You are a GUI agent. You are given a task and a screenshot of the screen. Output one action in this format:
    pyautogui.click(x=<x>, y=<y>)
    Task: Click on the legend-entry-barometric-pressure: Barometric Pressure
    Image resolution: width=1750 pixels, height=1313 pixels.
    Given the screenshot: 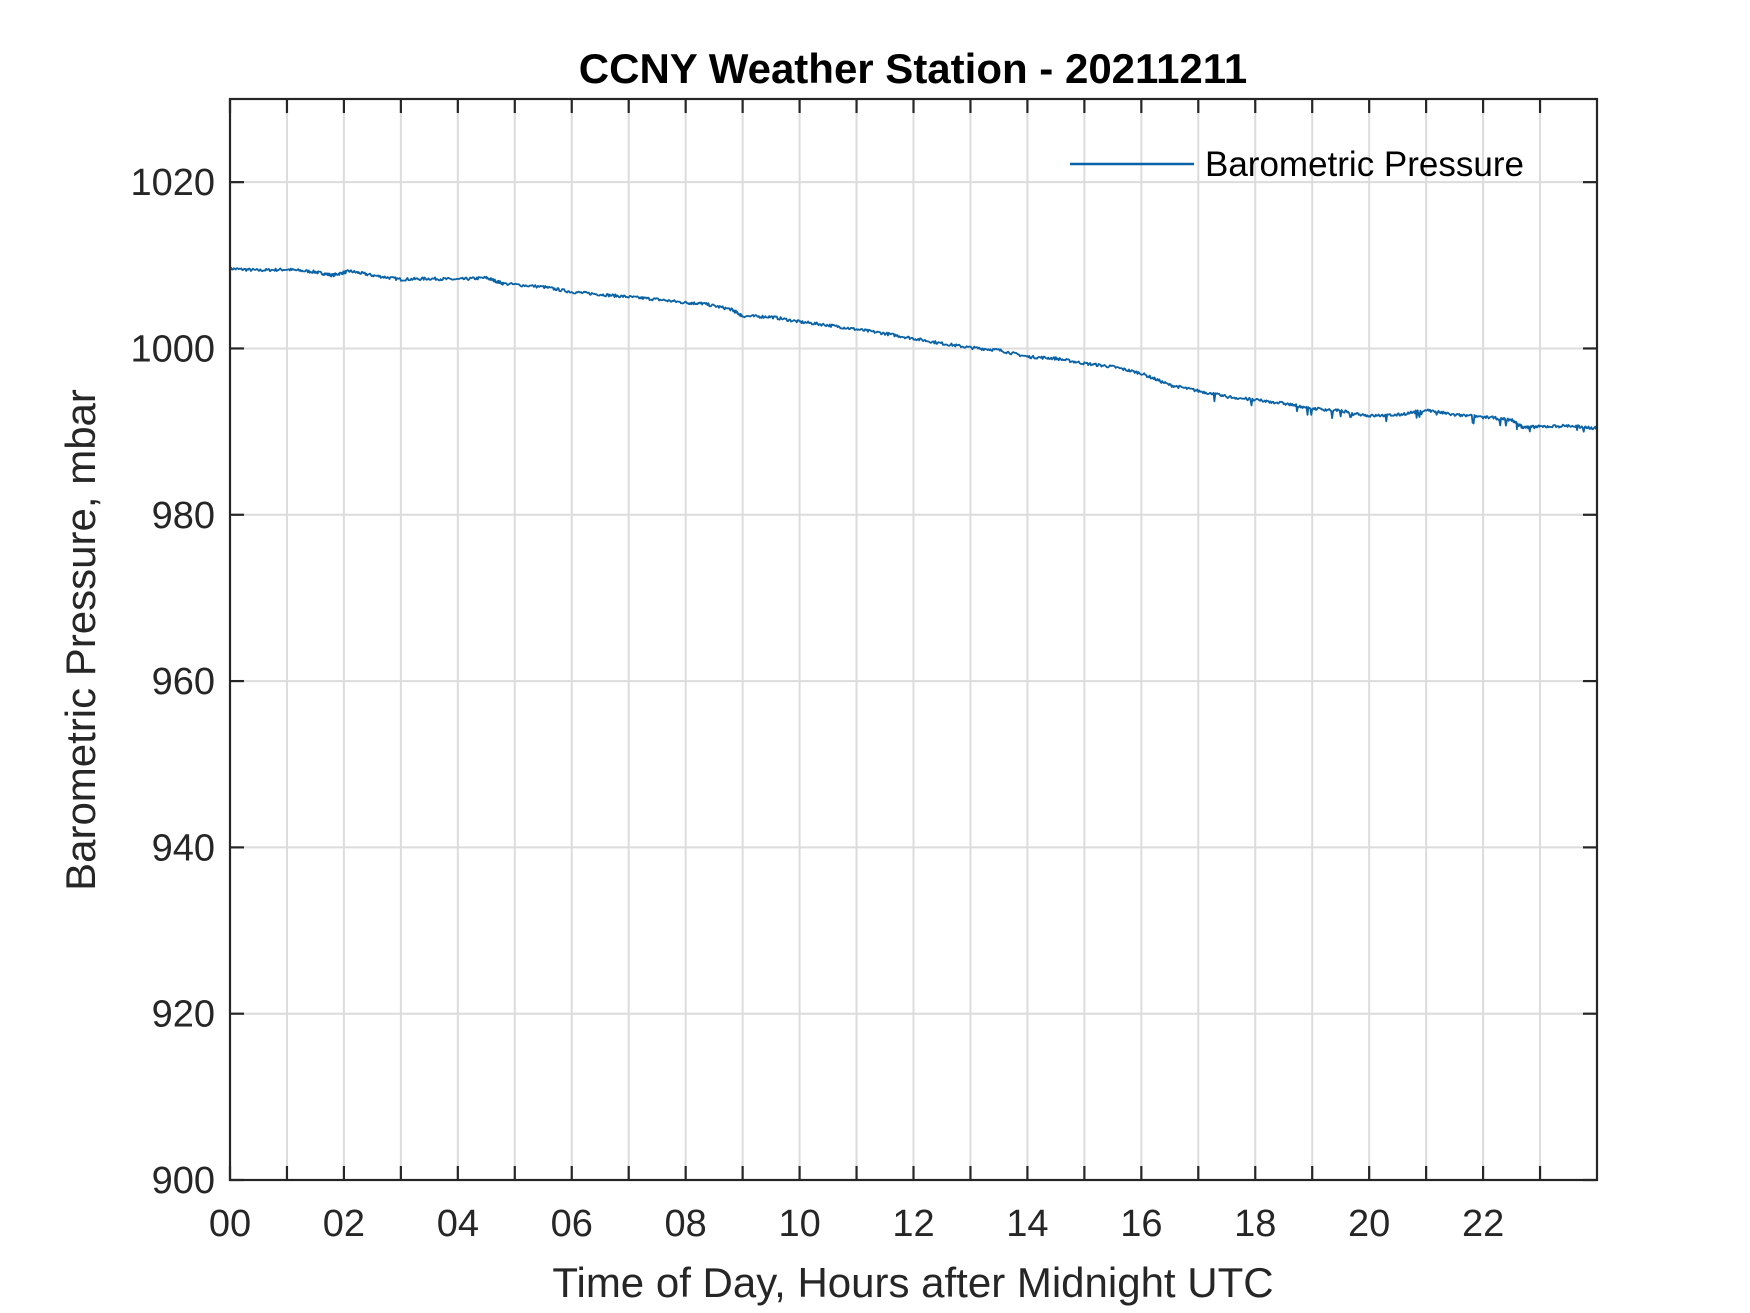 What is the action you would take?
    pyautogui.click(x=1364, y=164)
    